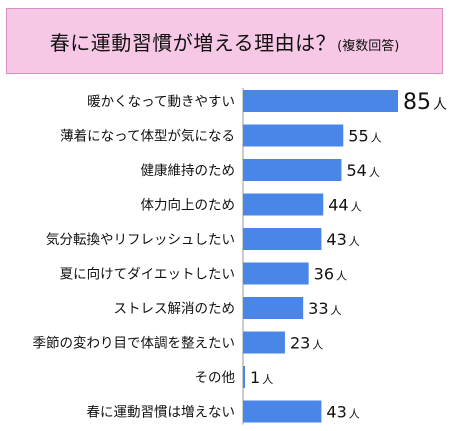 Image resolution: width=452 pixels, height=431 pixels. What do you see at coordinates (175, 309) in the screenshot?
I see `category-label: ストレス解消のため` at bounding box center [175, 309].